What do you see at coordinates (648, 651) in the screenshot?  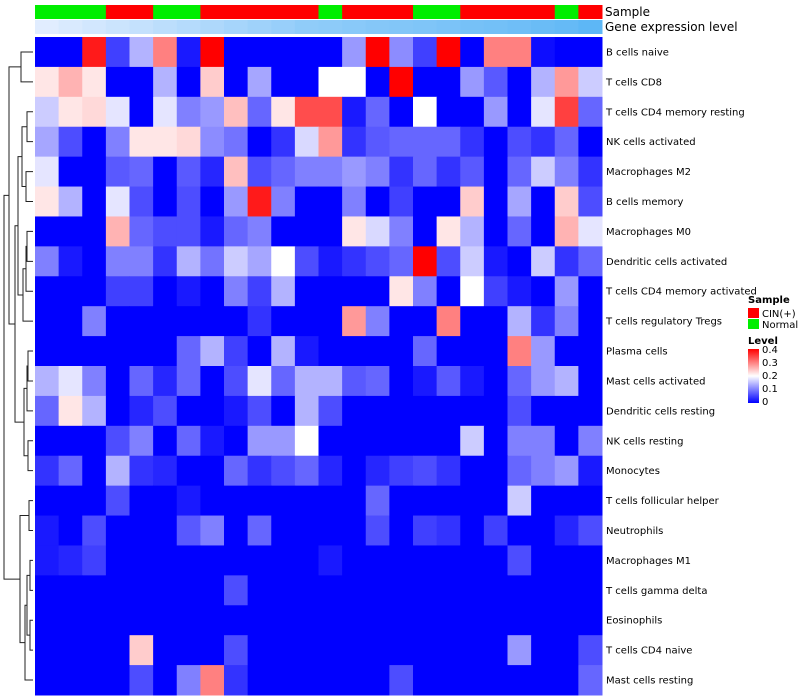 I see `row-label: T cells CD4 naive` at bounding box center [648, 651].